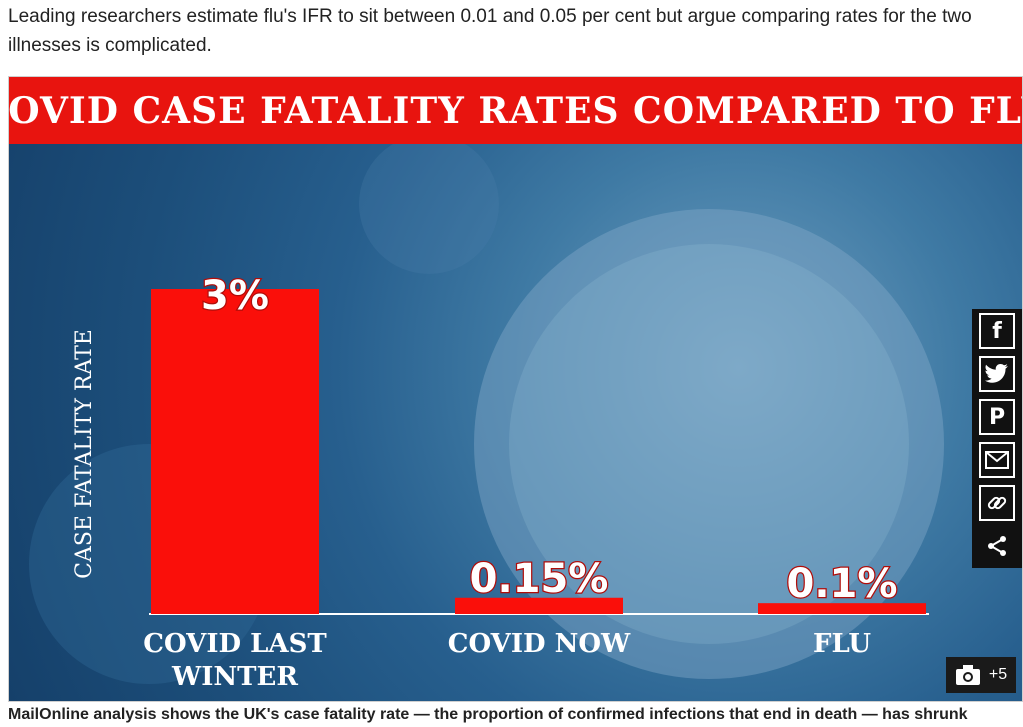 The image size is (1023, 727). I want to click on share-toolbar: f P, so click(997, 438).